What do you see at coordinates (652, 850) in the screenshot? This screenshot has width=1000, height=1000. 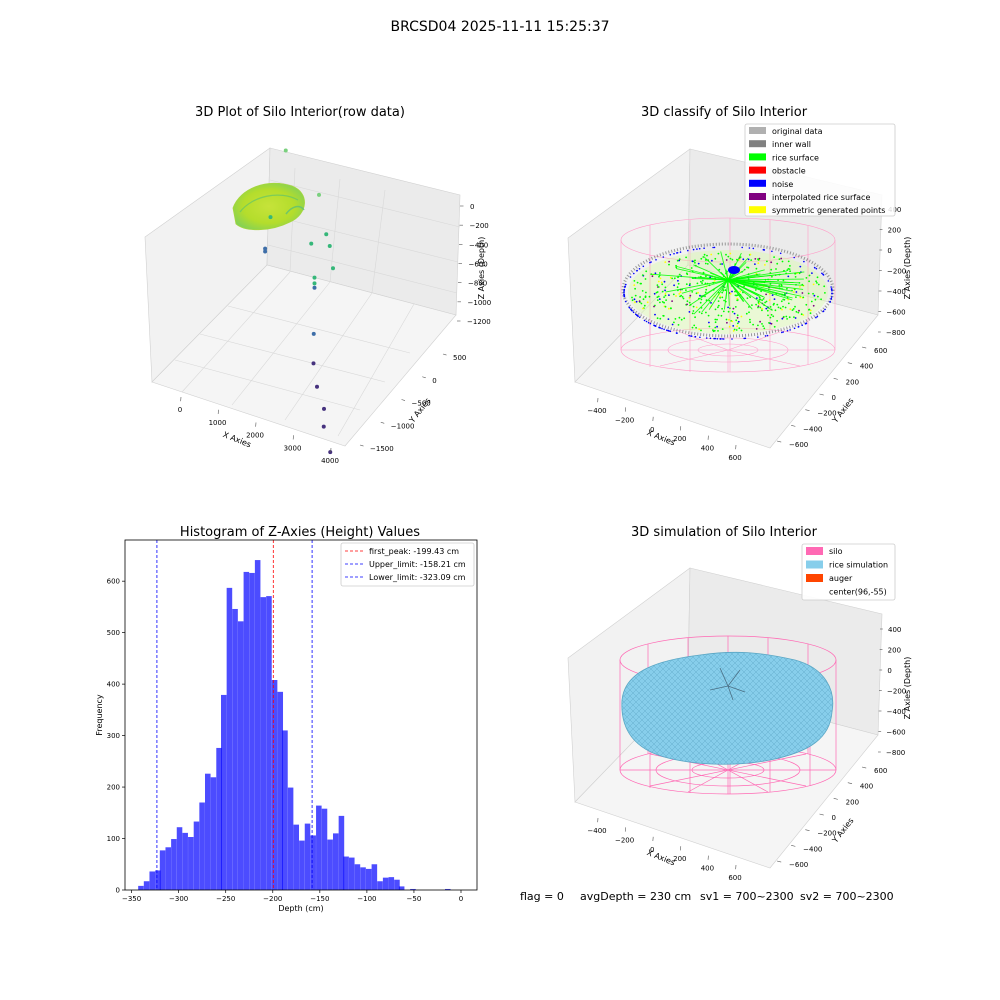 I see `x-tick-label: 0` at bounding box center [652, 850].